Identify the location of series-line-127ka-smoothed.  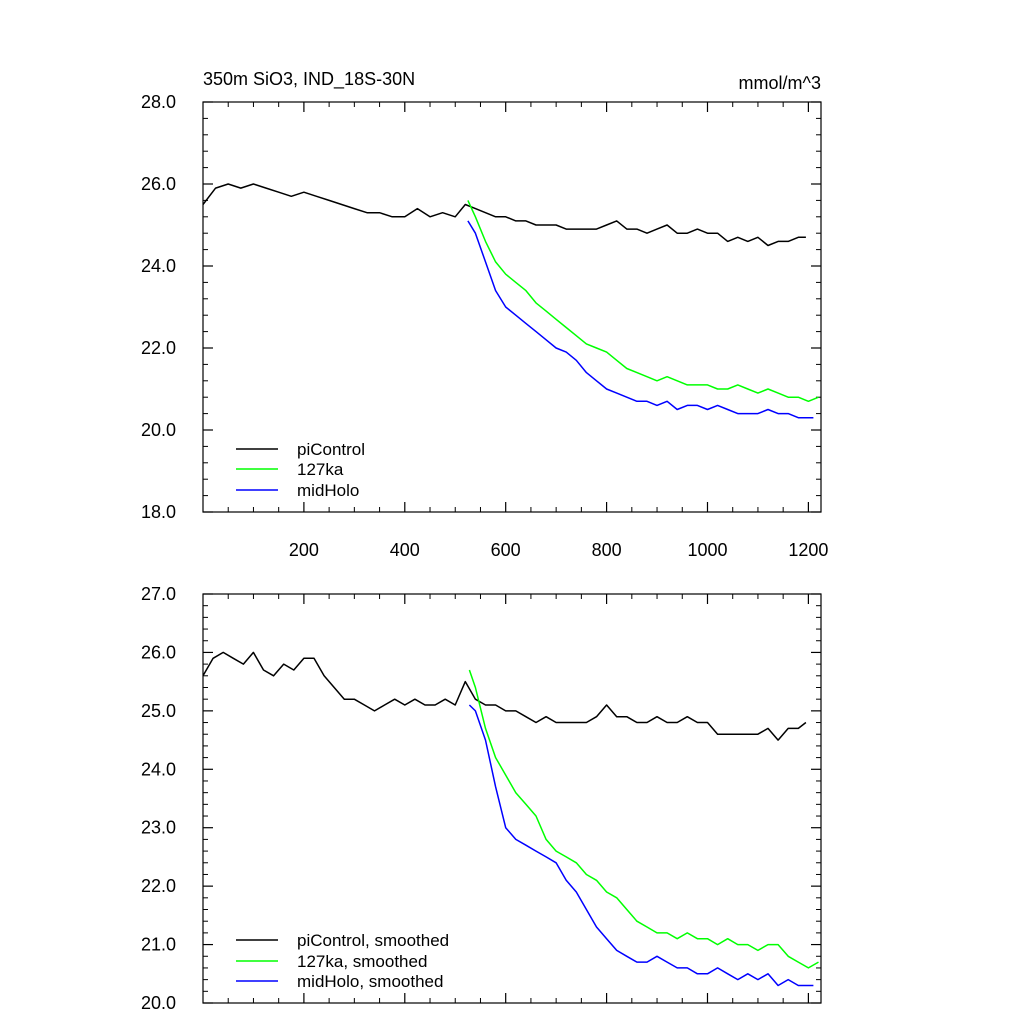
(643, 819).